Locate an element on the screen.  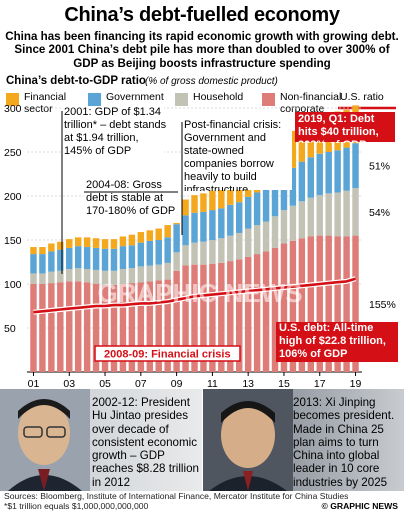
segment-value-label: 155% is located at coordinates (382, 305).